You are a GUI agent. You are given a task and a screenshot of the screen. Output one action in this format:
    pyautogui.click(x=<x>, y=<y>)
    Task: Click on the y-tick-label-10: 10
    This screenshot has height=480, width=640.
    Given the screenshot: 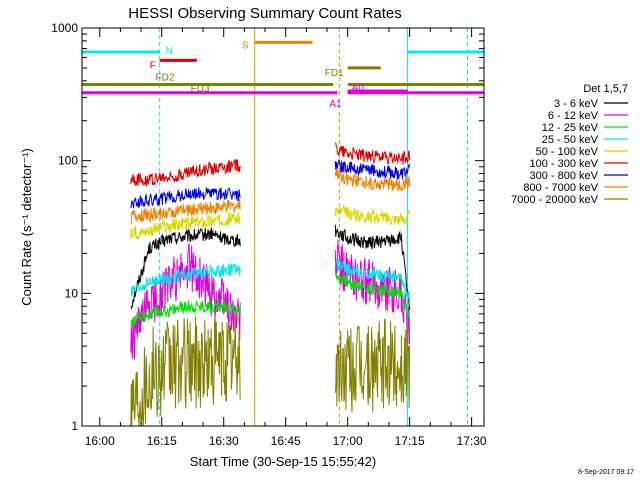 What is the action you would take?
    pyautogui.click(x=72, y=293)
    